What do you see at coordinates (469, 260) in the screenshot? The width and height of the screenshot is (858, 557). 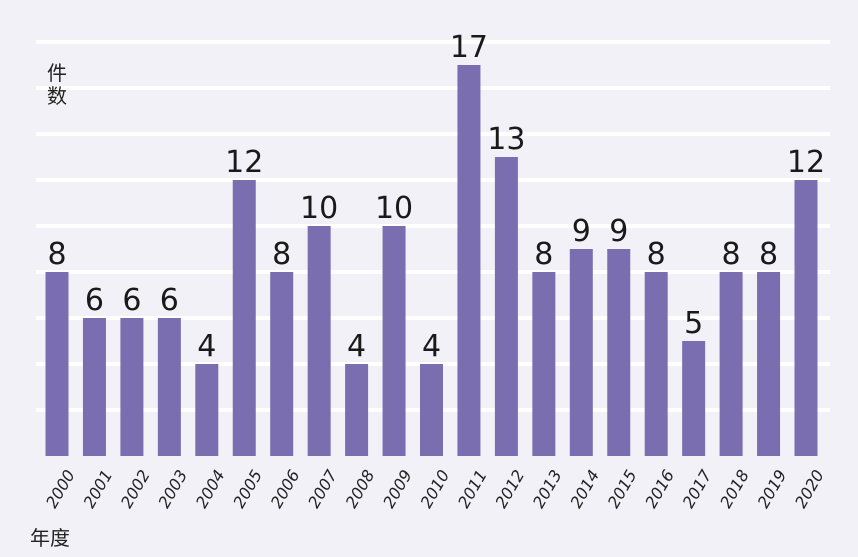 I see `bar-2011` at bounding box center [469, 260].